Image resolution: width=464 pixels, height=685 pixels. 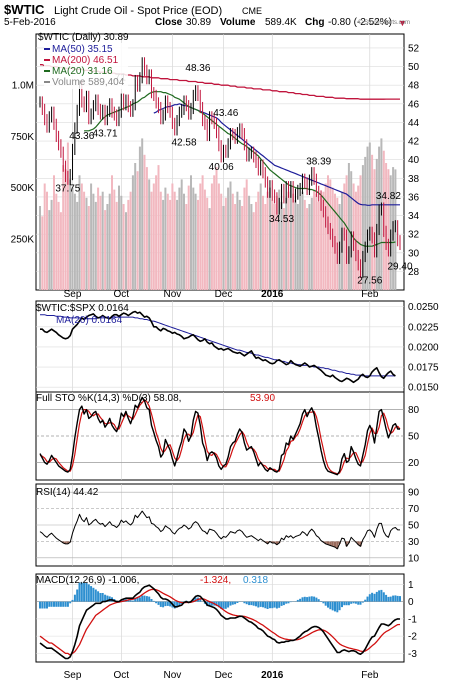 I want to click on price-annotation: 37.75, so click(x=67, y=188).